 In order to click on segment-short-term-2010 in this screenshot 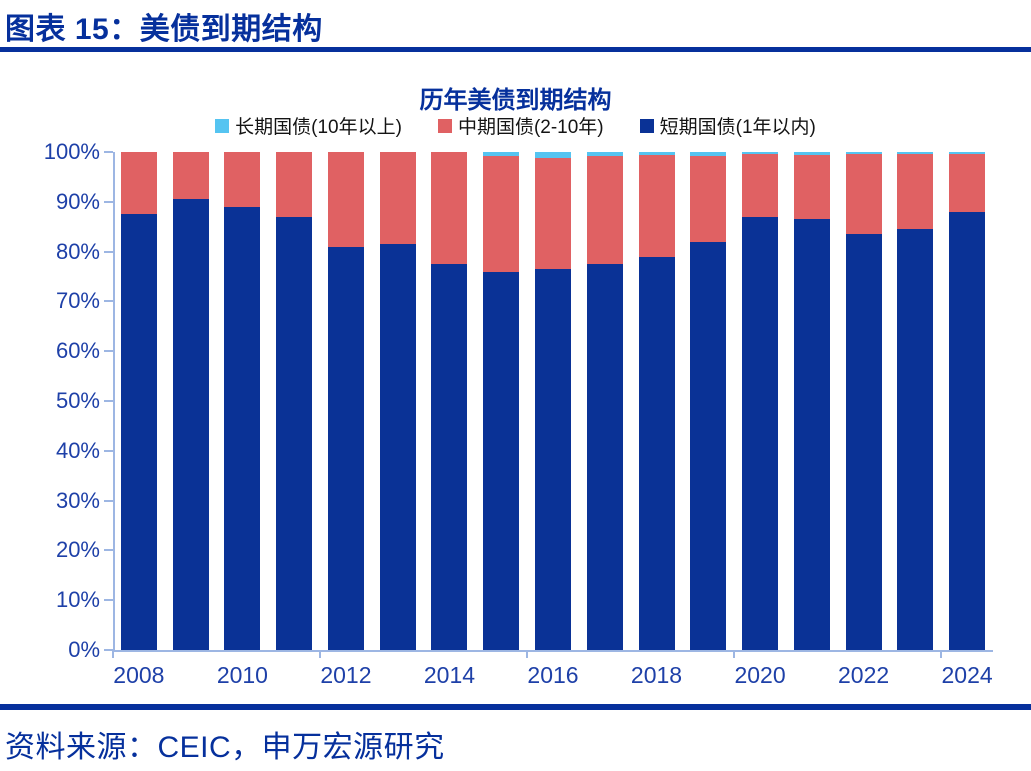, I will do `click(242, 428)`.